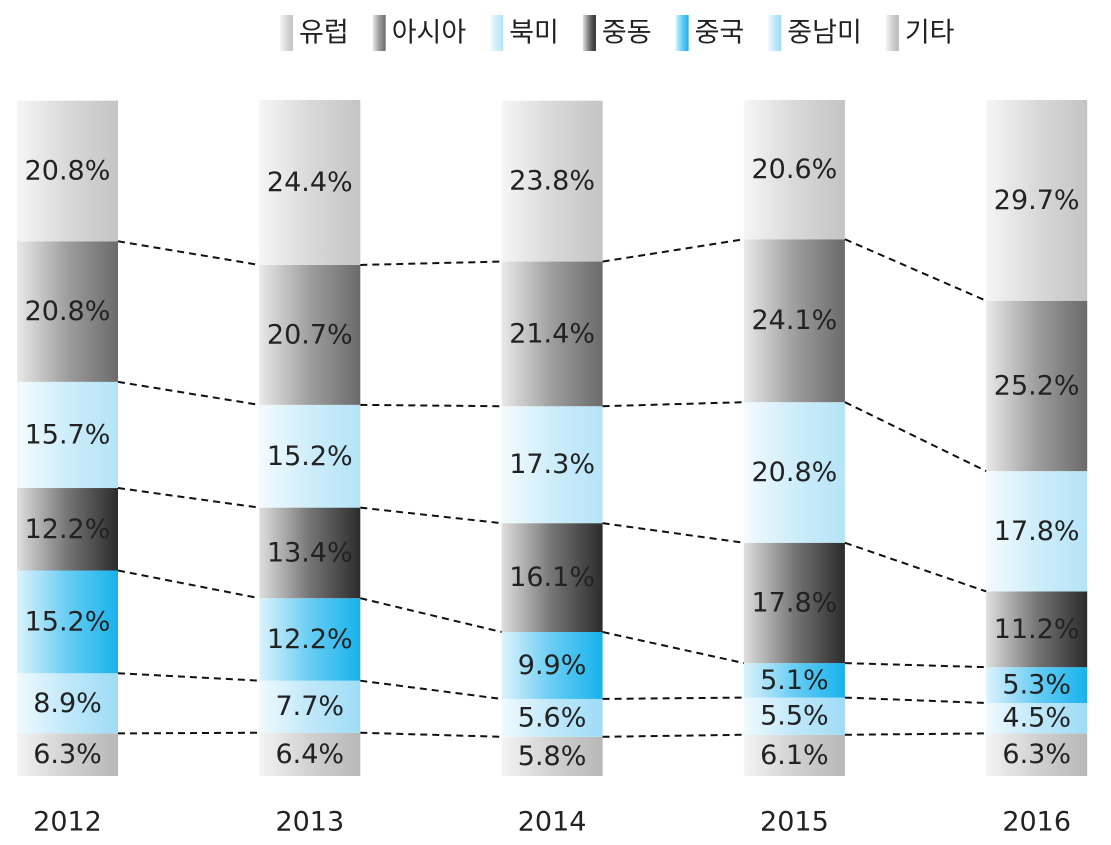  Describe the element at coordinates (1036, 685) in the screenshot. I see `segment-label: 5.3%` at that location.